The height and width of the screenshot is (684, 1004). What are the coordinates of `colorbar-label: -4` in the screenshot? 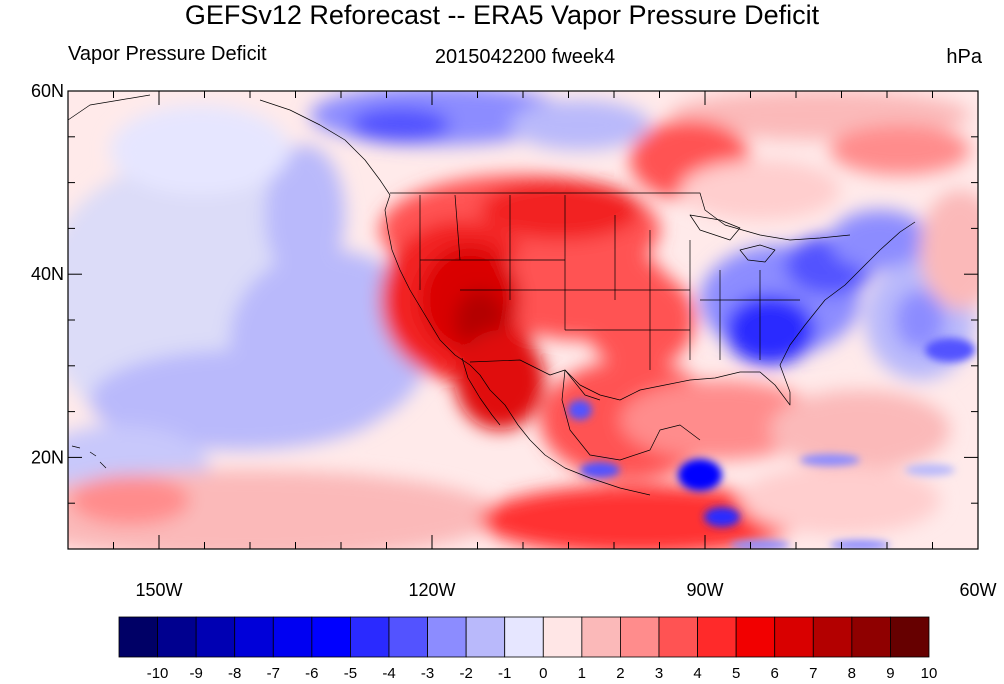 It's located at (388, 673).